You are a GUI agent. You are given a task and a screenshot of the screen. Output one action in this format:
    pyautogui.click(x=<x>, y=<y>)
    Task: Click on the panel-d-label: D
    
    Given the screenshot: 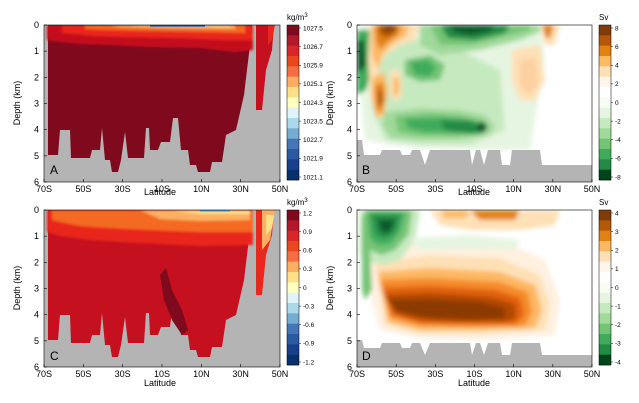 What is the action you would take?
    pyautogui.click(x=366, y=356)
    